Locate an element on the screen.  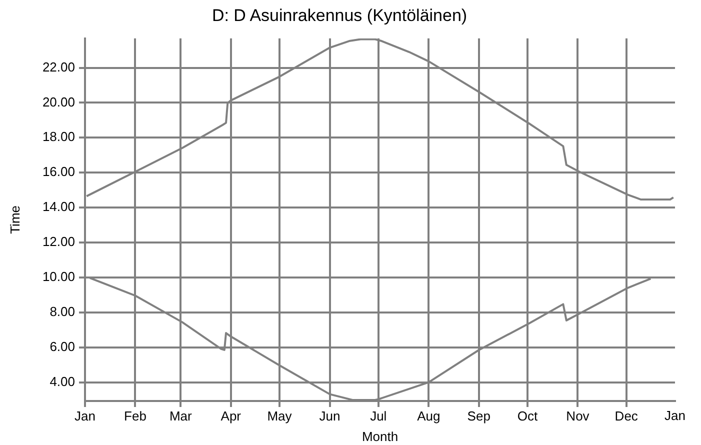
x-tick-label: Dec is located at coordinates (626, 416).